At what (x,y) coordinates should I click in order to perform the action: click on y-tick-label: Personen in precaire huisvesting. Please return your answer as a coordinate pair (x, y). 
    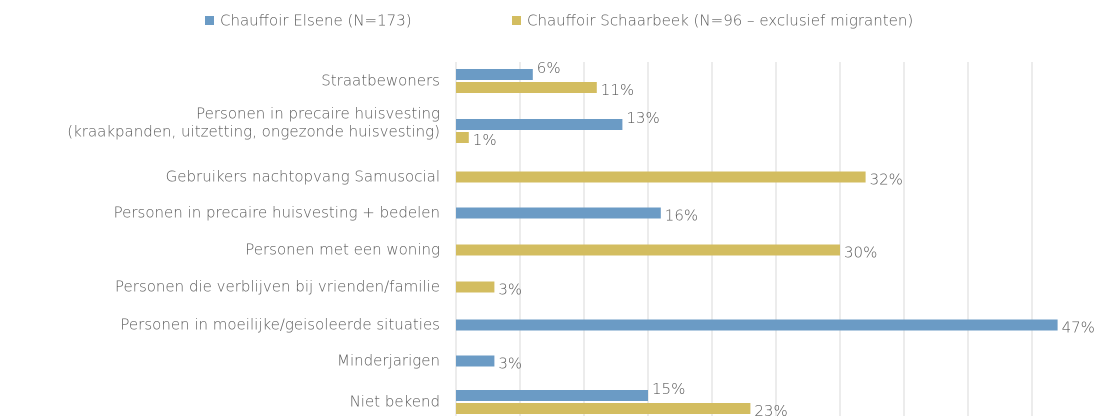
    Looking at the image, I should click on (318, 114).